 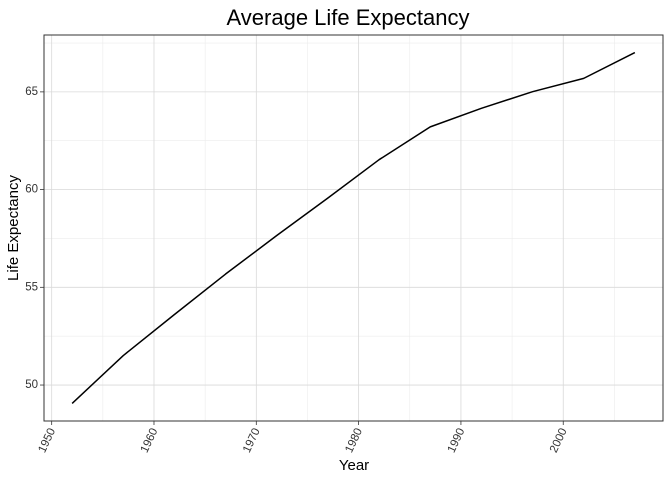 I want to click on y-axis-label: Life Expectancy, so click(x=13, y=228).